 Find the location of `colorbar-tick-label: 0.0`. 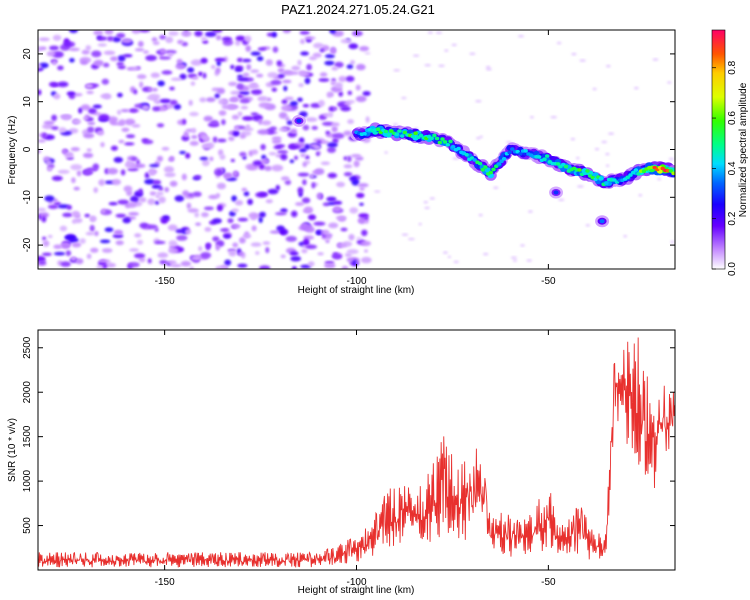

colorbar-tick-label: 0.0 is located at coordinates (732, 269).